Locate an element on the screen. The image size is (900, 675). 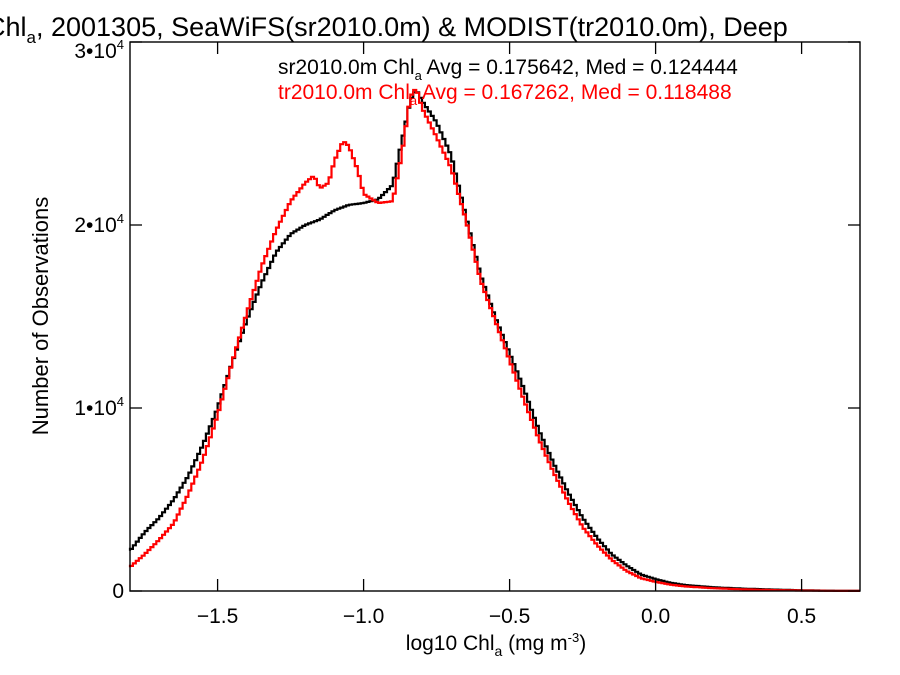
y-tick-label-3: 3•104 is located at coordinates (99, 50).